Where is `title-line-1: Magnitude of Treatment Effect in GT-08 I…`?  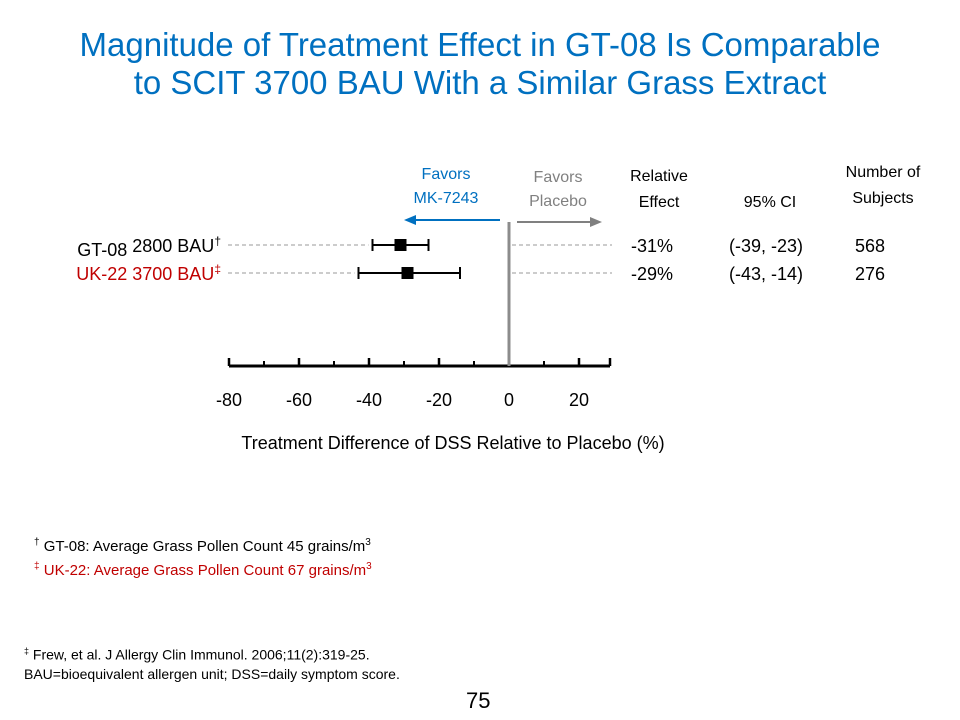
title-line-1: Magnitude of Treatment Effect in GT-08 I… is located at coordinates (480, 44).